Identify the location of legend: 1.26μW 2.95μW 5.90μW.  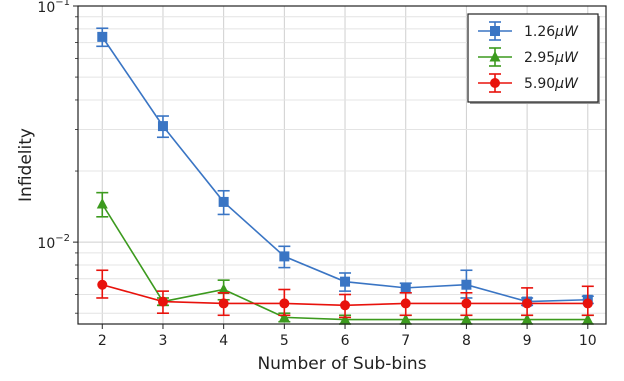
(533, 58).